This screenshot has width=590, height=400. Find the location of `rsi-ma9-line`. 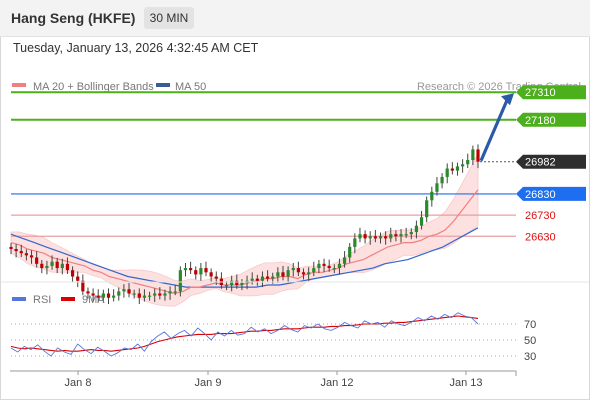

rsi-ma9-line is located at coordinates (244, 333).